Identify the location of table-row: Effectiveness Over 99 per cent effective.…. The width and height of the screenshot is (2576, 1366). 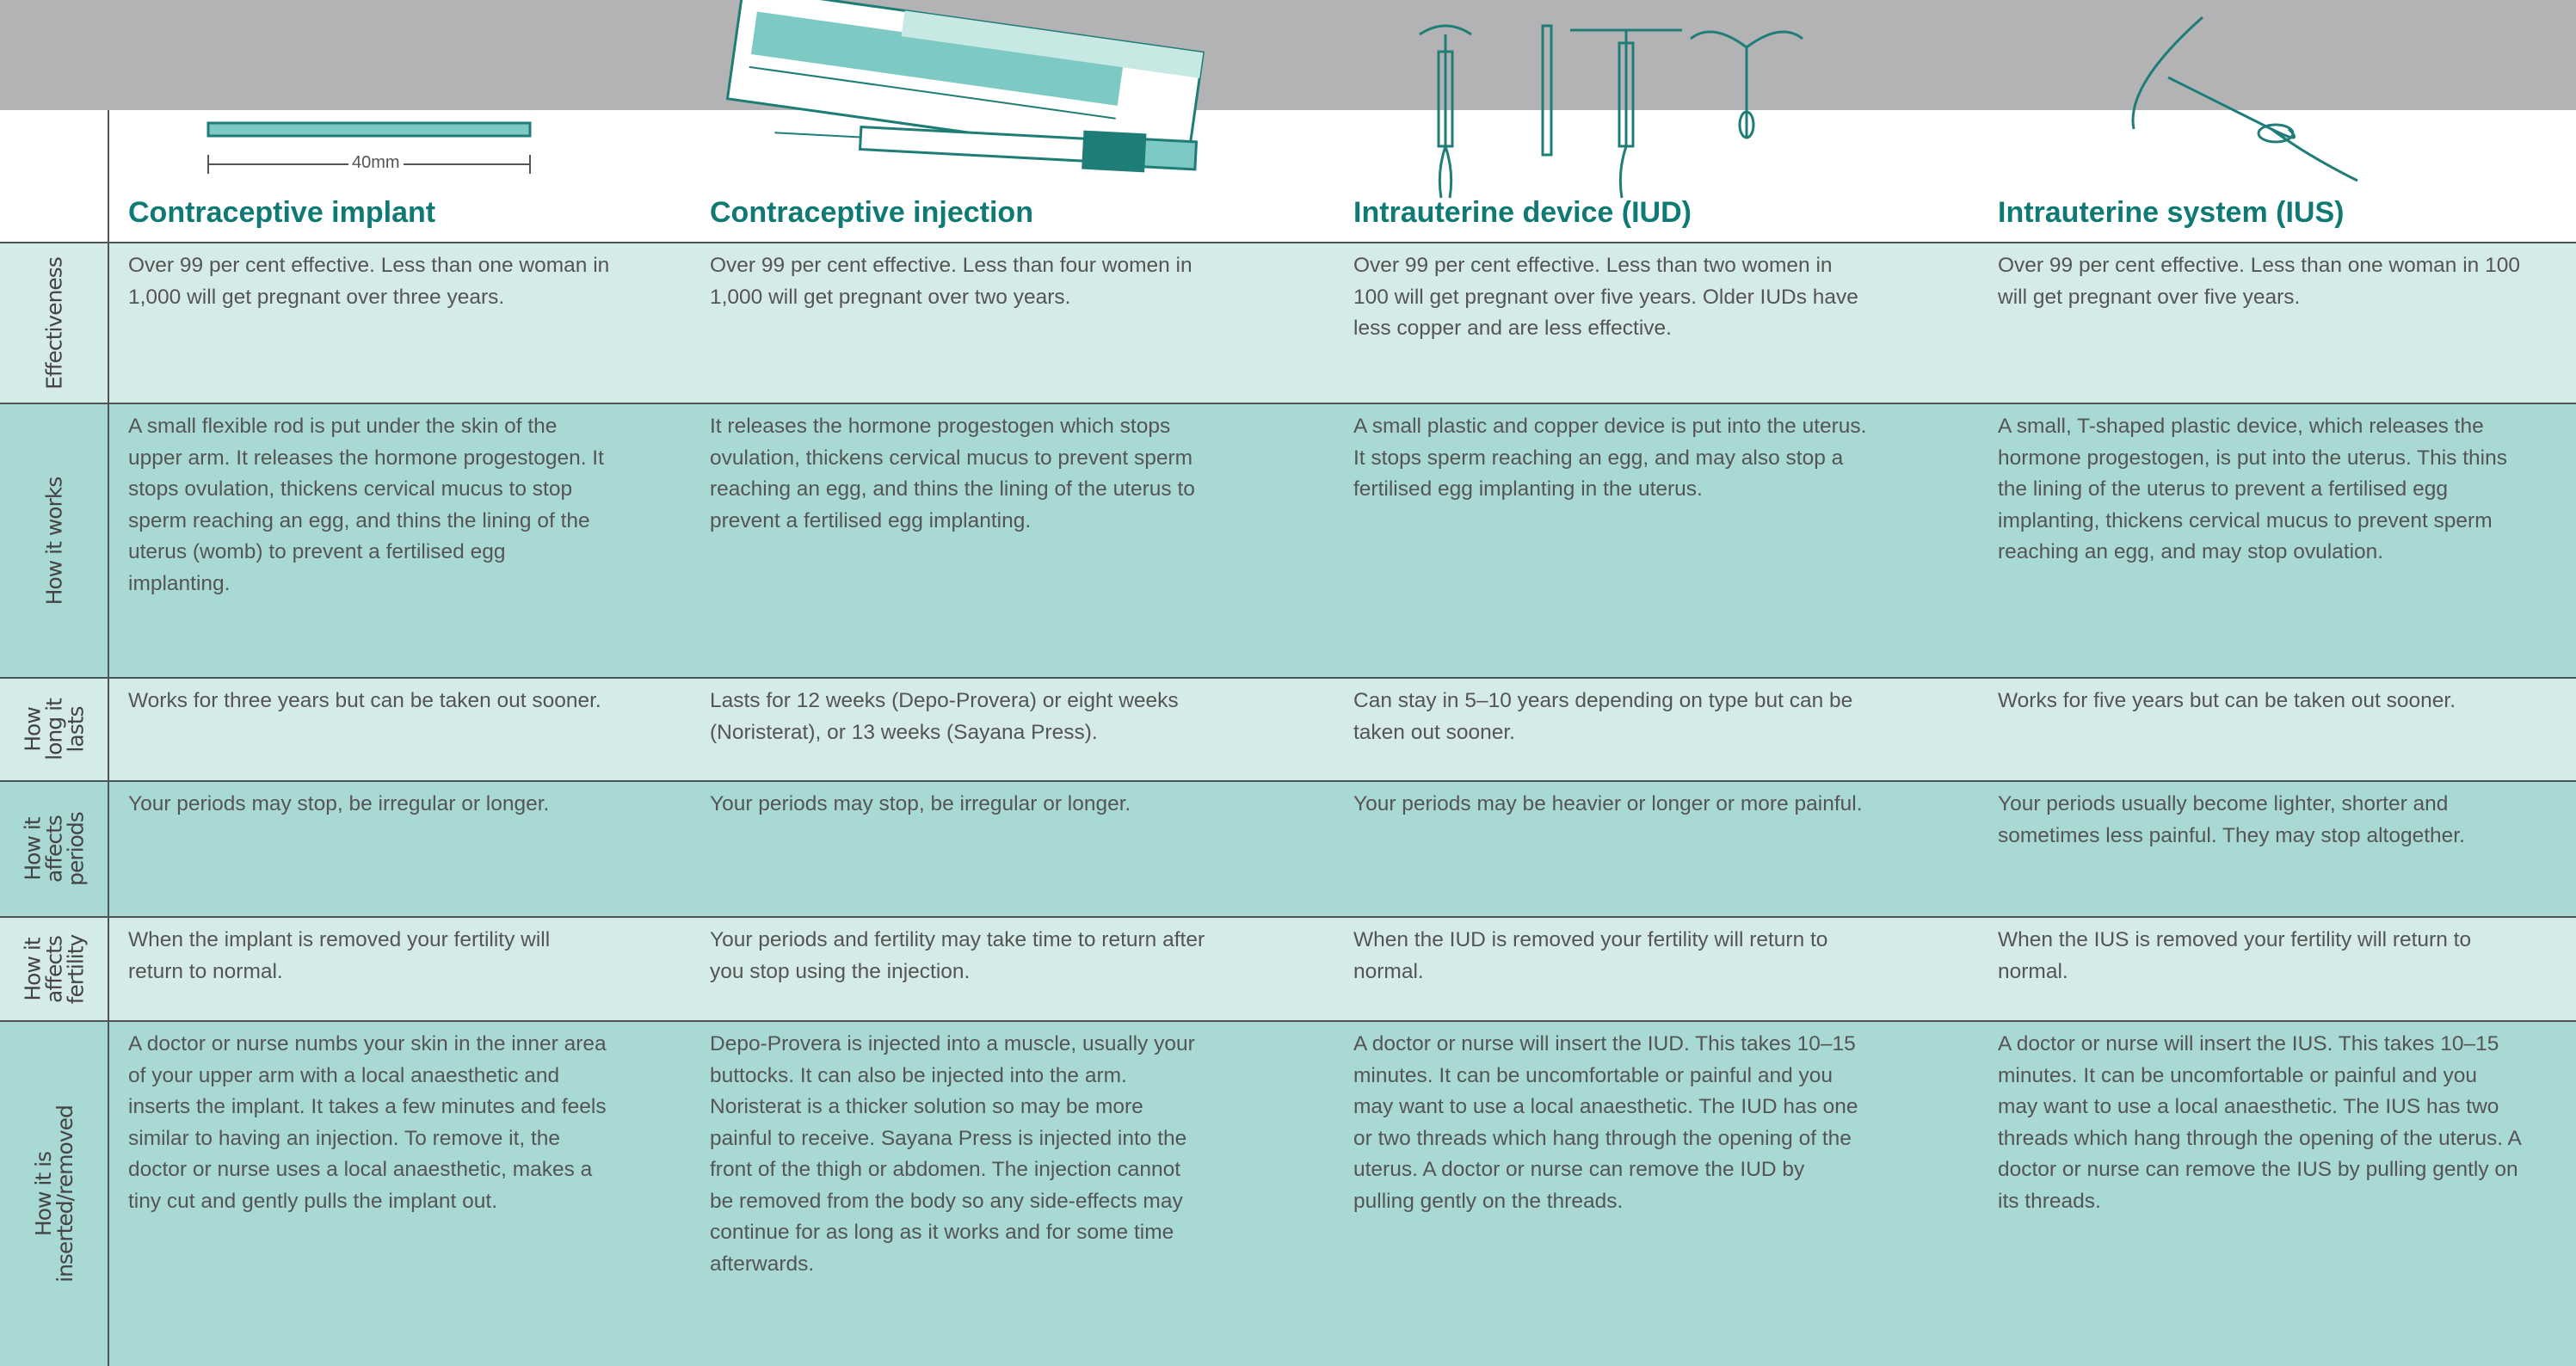
(1288, 322).